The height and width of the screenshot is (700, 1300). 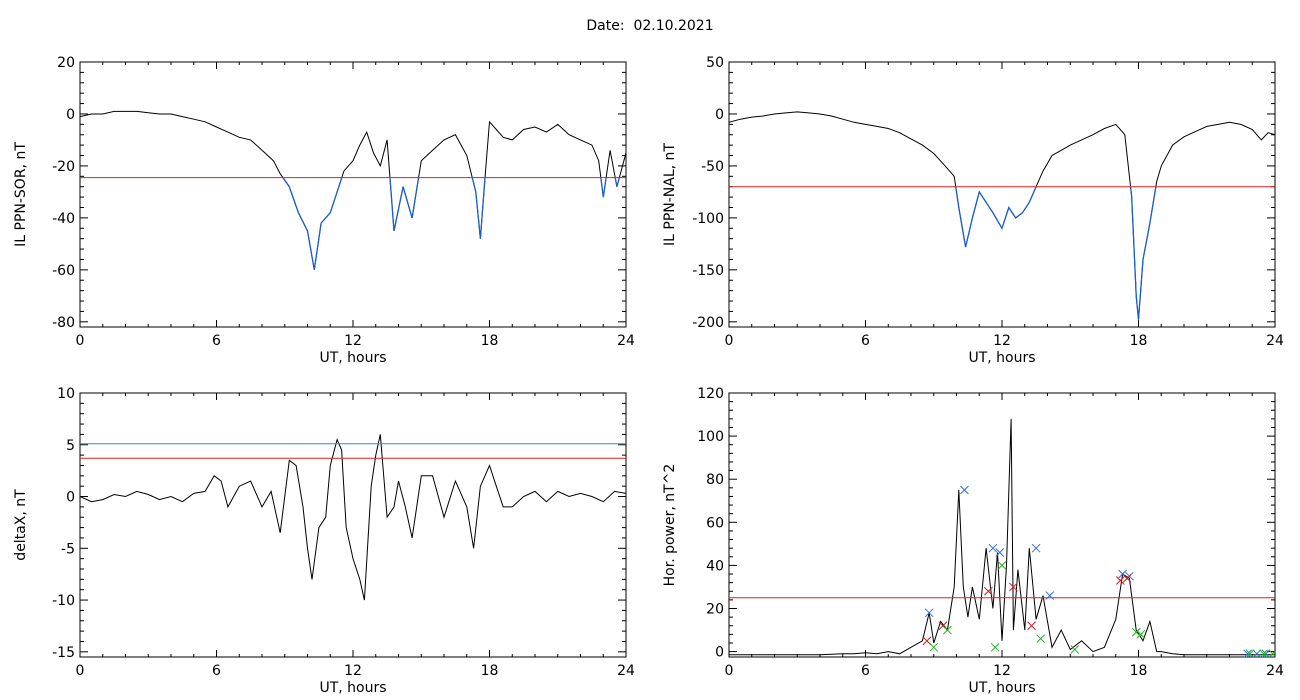 What do you see at coordinates (670, 525) in the screenshot?
I see `y-axis-label: Hor. power, nT^2` at bounding box center [670, 525].